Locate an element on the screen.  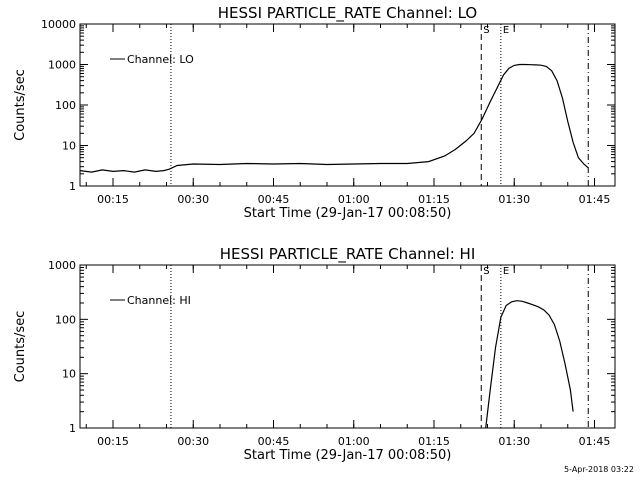
panel2-x-tick-label-4: 01:15 is located at coordinates (434, 441).